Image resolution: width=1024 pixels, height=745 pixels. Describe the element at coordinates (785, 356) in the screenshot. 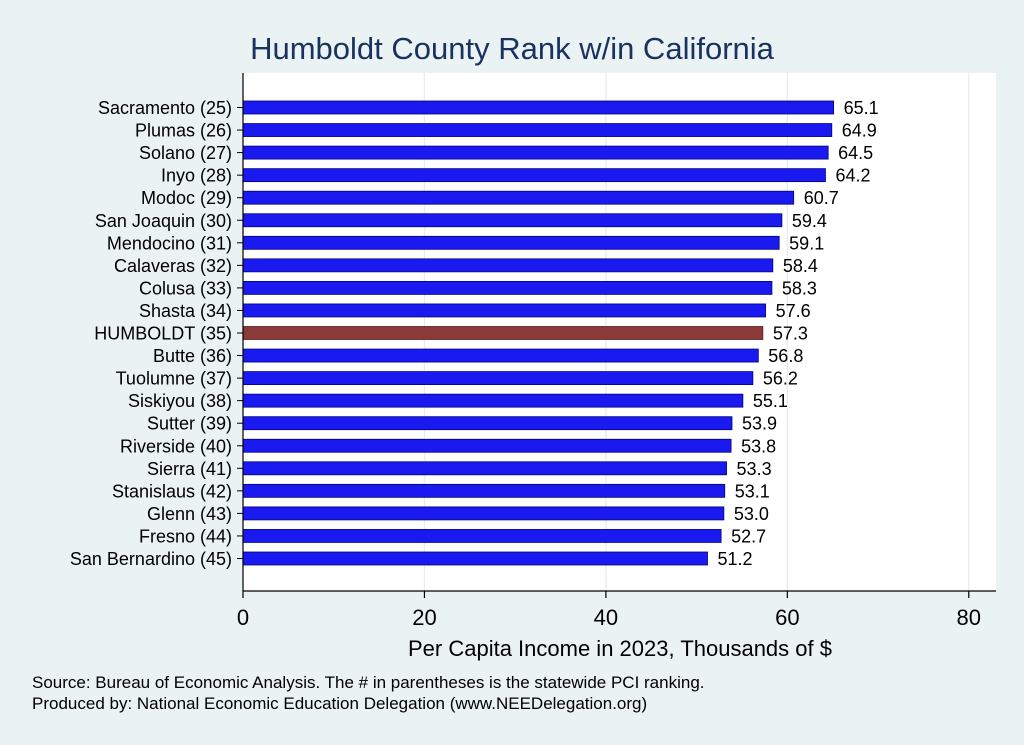

I see `value-label-butte-36: 56.8` at that location.